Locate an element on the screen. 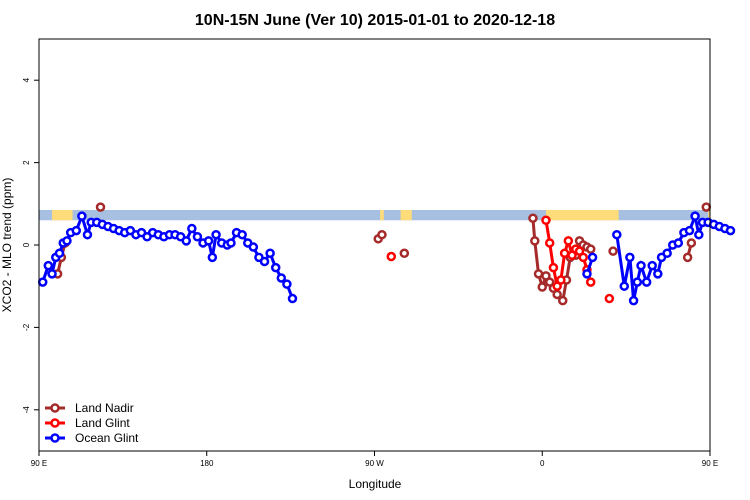 This screenshot has width=750, height=500. legend-label: Land Glint is located at coordinates (102, 423).